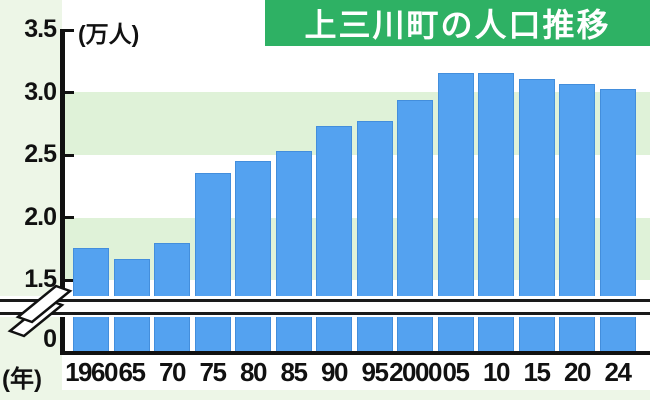 The image size is (650, 400). What do you see at coordinates (496, 372) in the screenshot?
I see `x-tick-label: 10` at bounding box center [496, 372].